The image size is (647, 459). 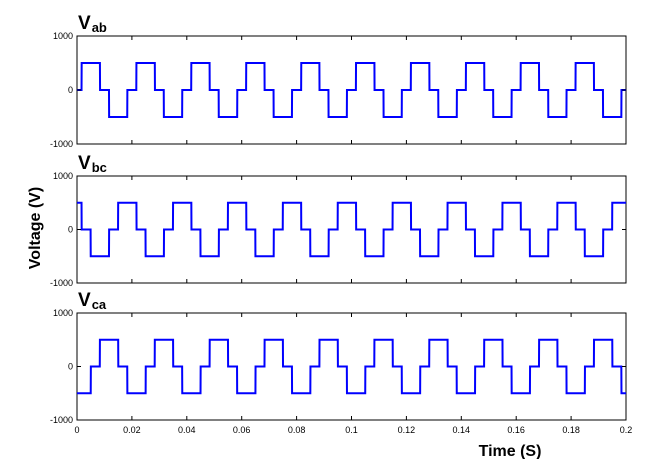 I want to click on series-line-ca, so click(x=351, y=366).